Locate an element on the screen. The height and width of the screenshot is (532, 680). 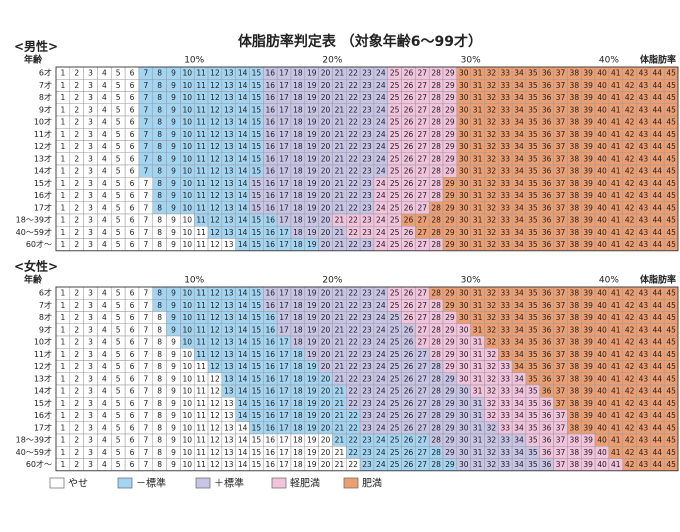
cell-value: 21 is located at coordinates (340, 403).